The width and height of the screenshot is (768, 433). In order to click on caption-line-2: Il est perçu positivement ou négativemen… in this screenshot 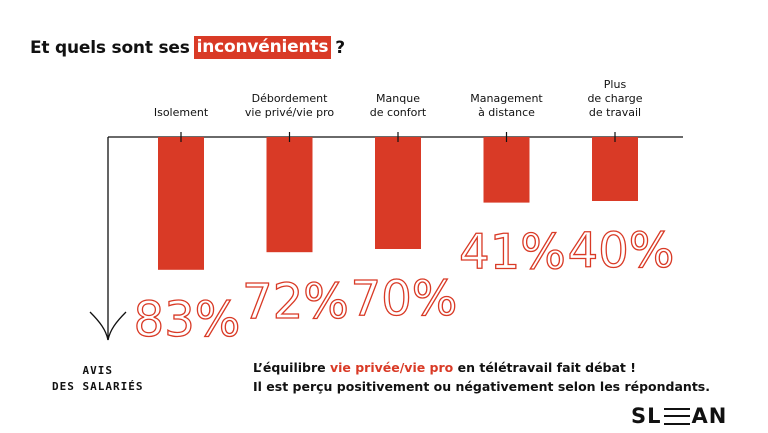, I will do `click(481, 386)`.